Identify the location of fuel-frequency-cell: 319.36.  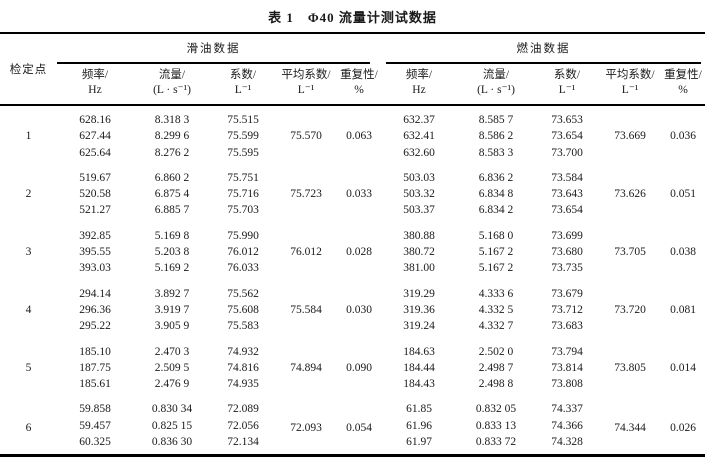
(419, 309).